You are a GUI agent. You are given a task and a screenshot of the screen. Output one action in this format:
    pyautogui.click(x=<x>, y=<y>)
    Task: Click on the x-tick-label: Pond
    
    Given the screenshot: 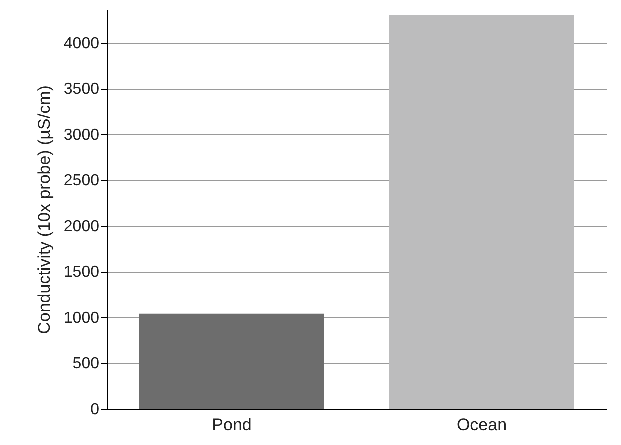 What is the action you would take?
    pyautogui.click(x=232, y=425)
    